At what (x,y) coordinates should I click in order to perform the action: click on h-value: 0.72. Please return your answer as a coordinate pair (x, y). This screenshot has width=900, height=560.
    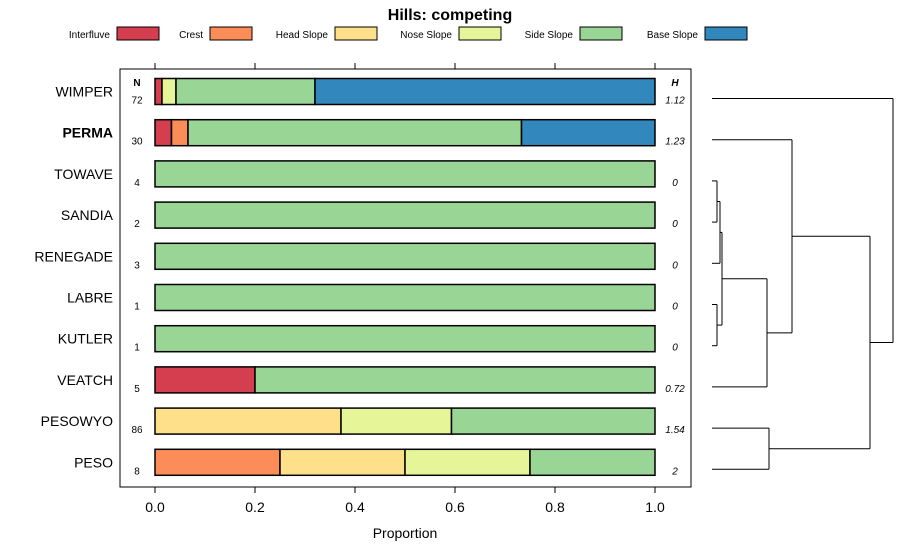
    Looking at the image, I should click on (675, 389).